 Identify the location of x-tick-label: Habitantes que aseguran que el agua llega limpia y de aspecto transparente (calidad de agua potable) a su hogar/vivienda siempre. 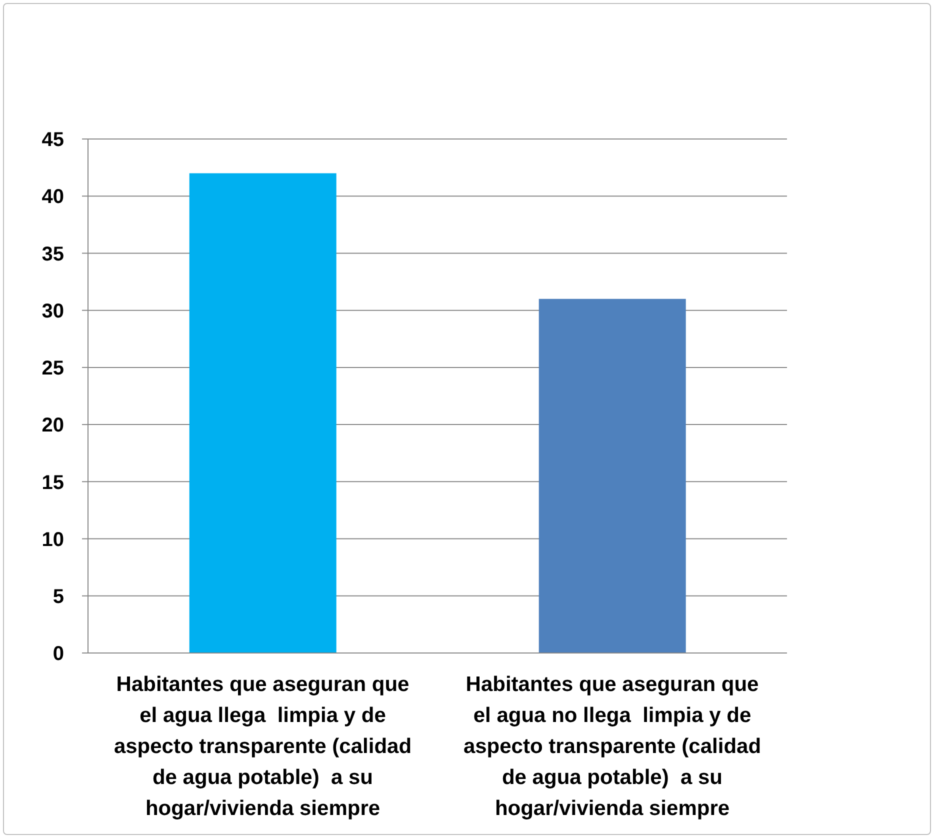
(263, 746).